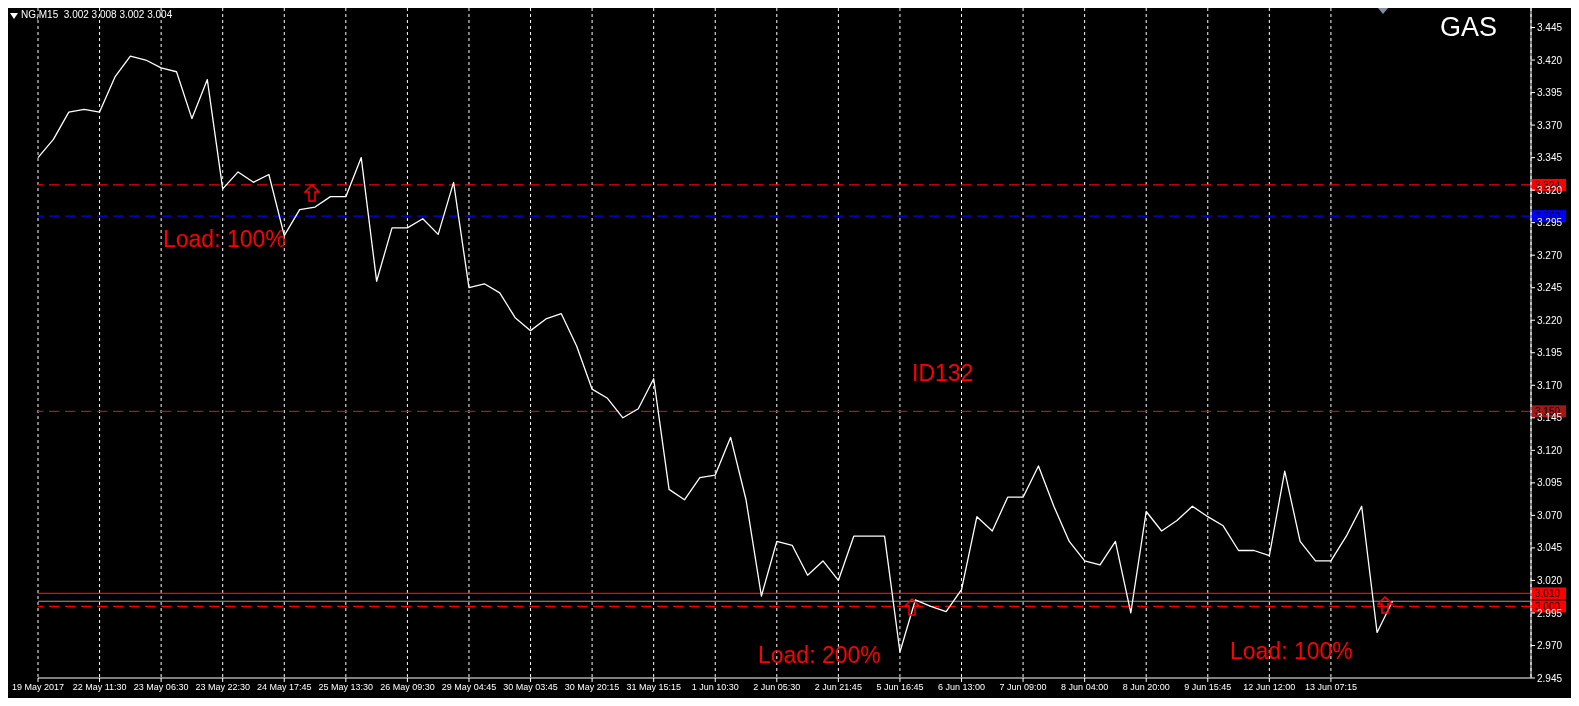 The image size is (1579, 706). What do you see at coordinates (1550, 353) in the screenshot?
I see `y-tick-label: 3.195` at bounding box center [1550, 353].